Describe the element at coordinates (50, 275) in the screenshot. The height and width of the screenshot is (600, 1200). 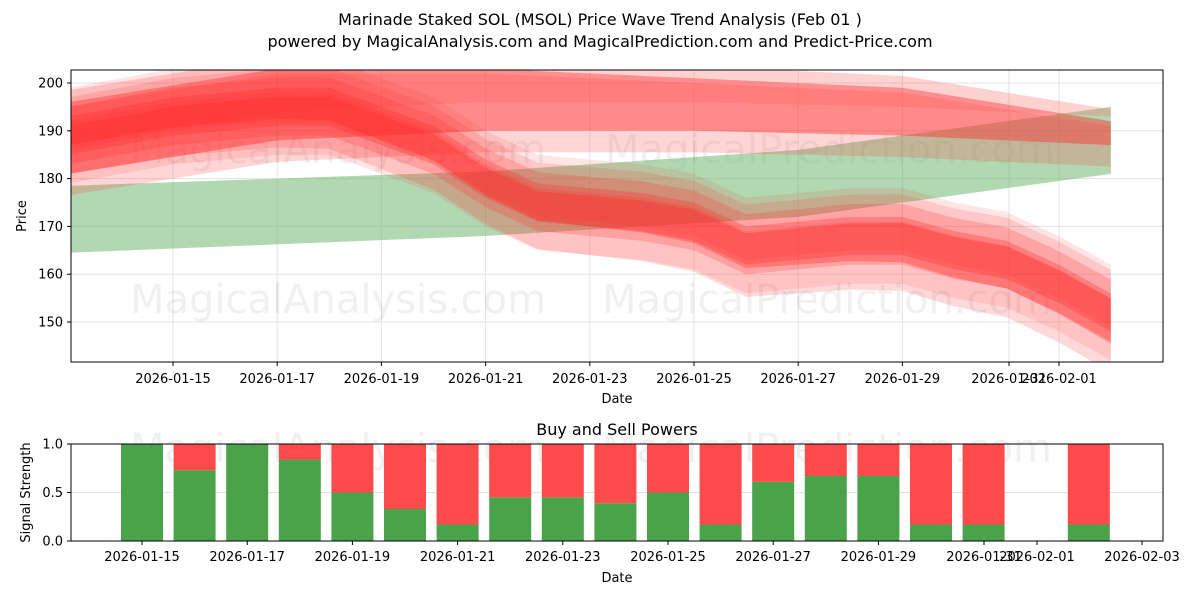
I see `y-tick-label: 160` at that location.